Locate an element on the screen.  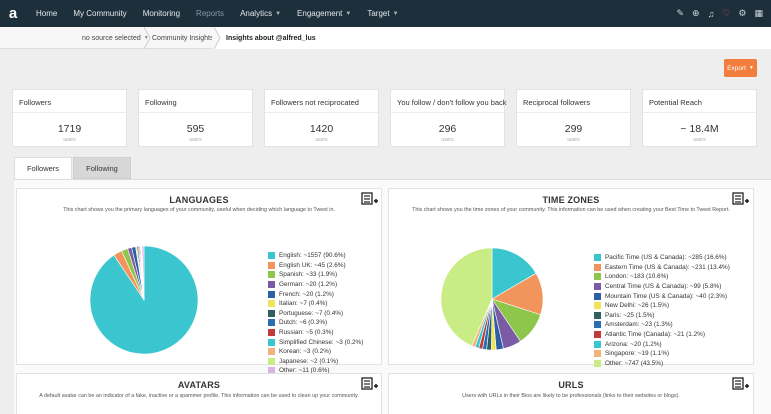
nav-item-my-community: My Community is located at coordinates (100, 13).